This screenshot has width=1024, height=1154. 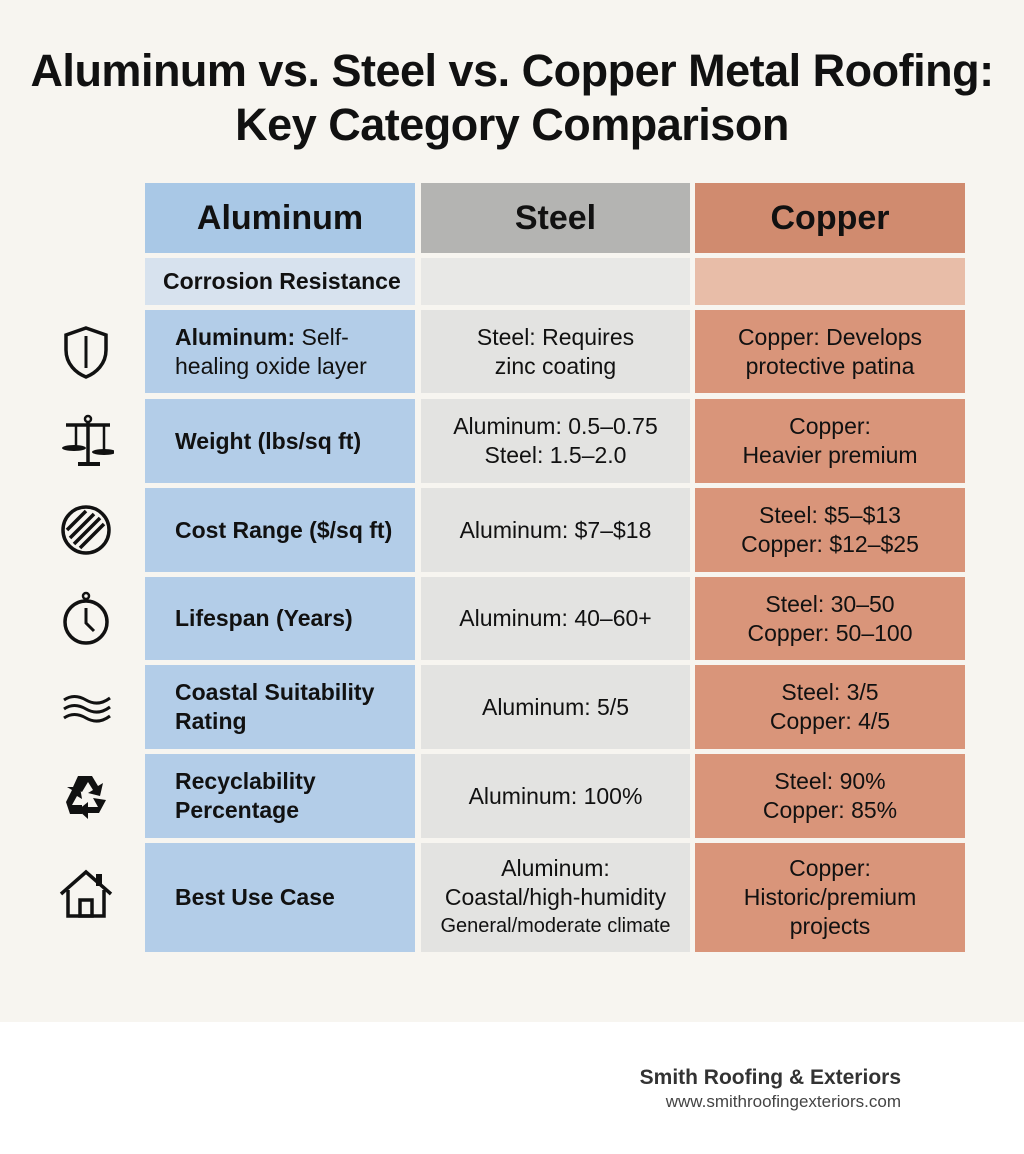 I want to click on cell-line: zinc coating, so click(x=555, y=365).